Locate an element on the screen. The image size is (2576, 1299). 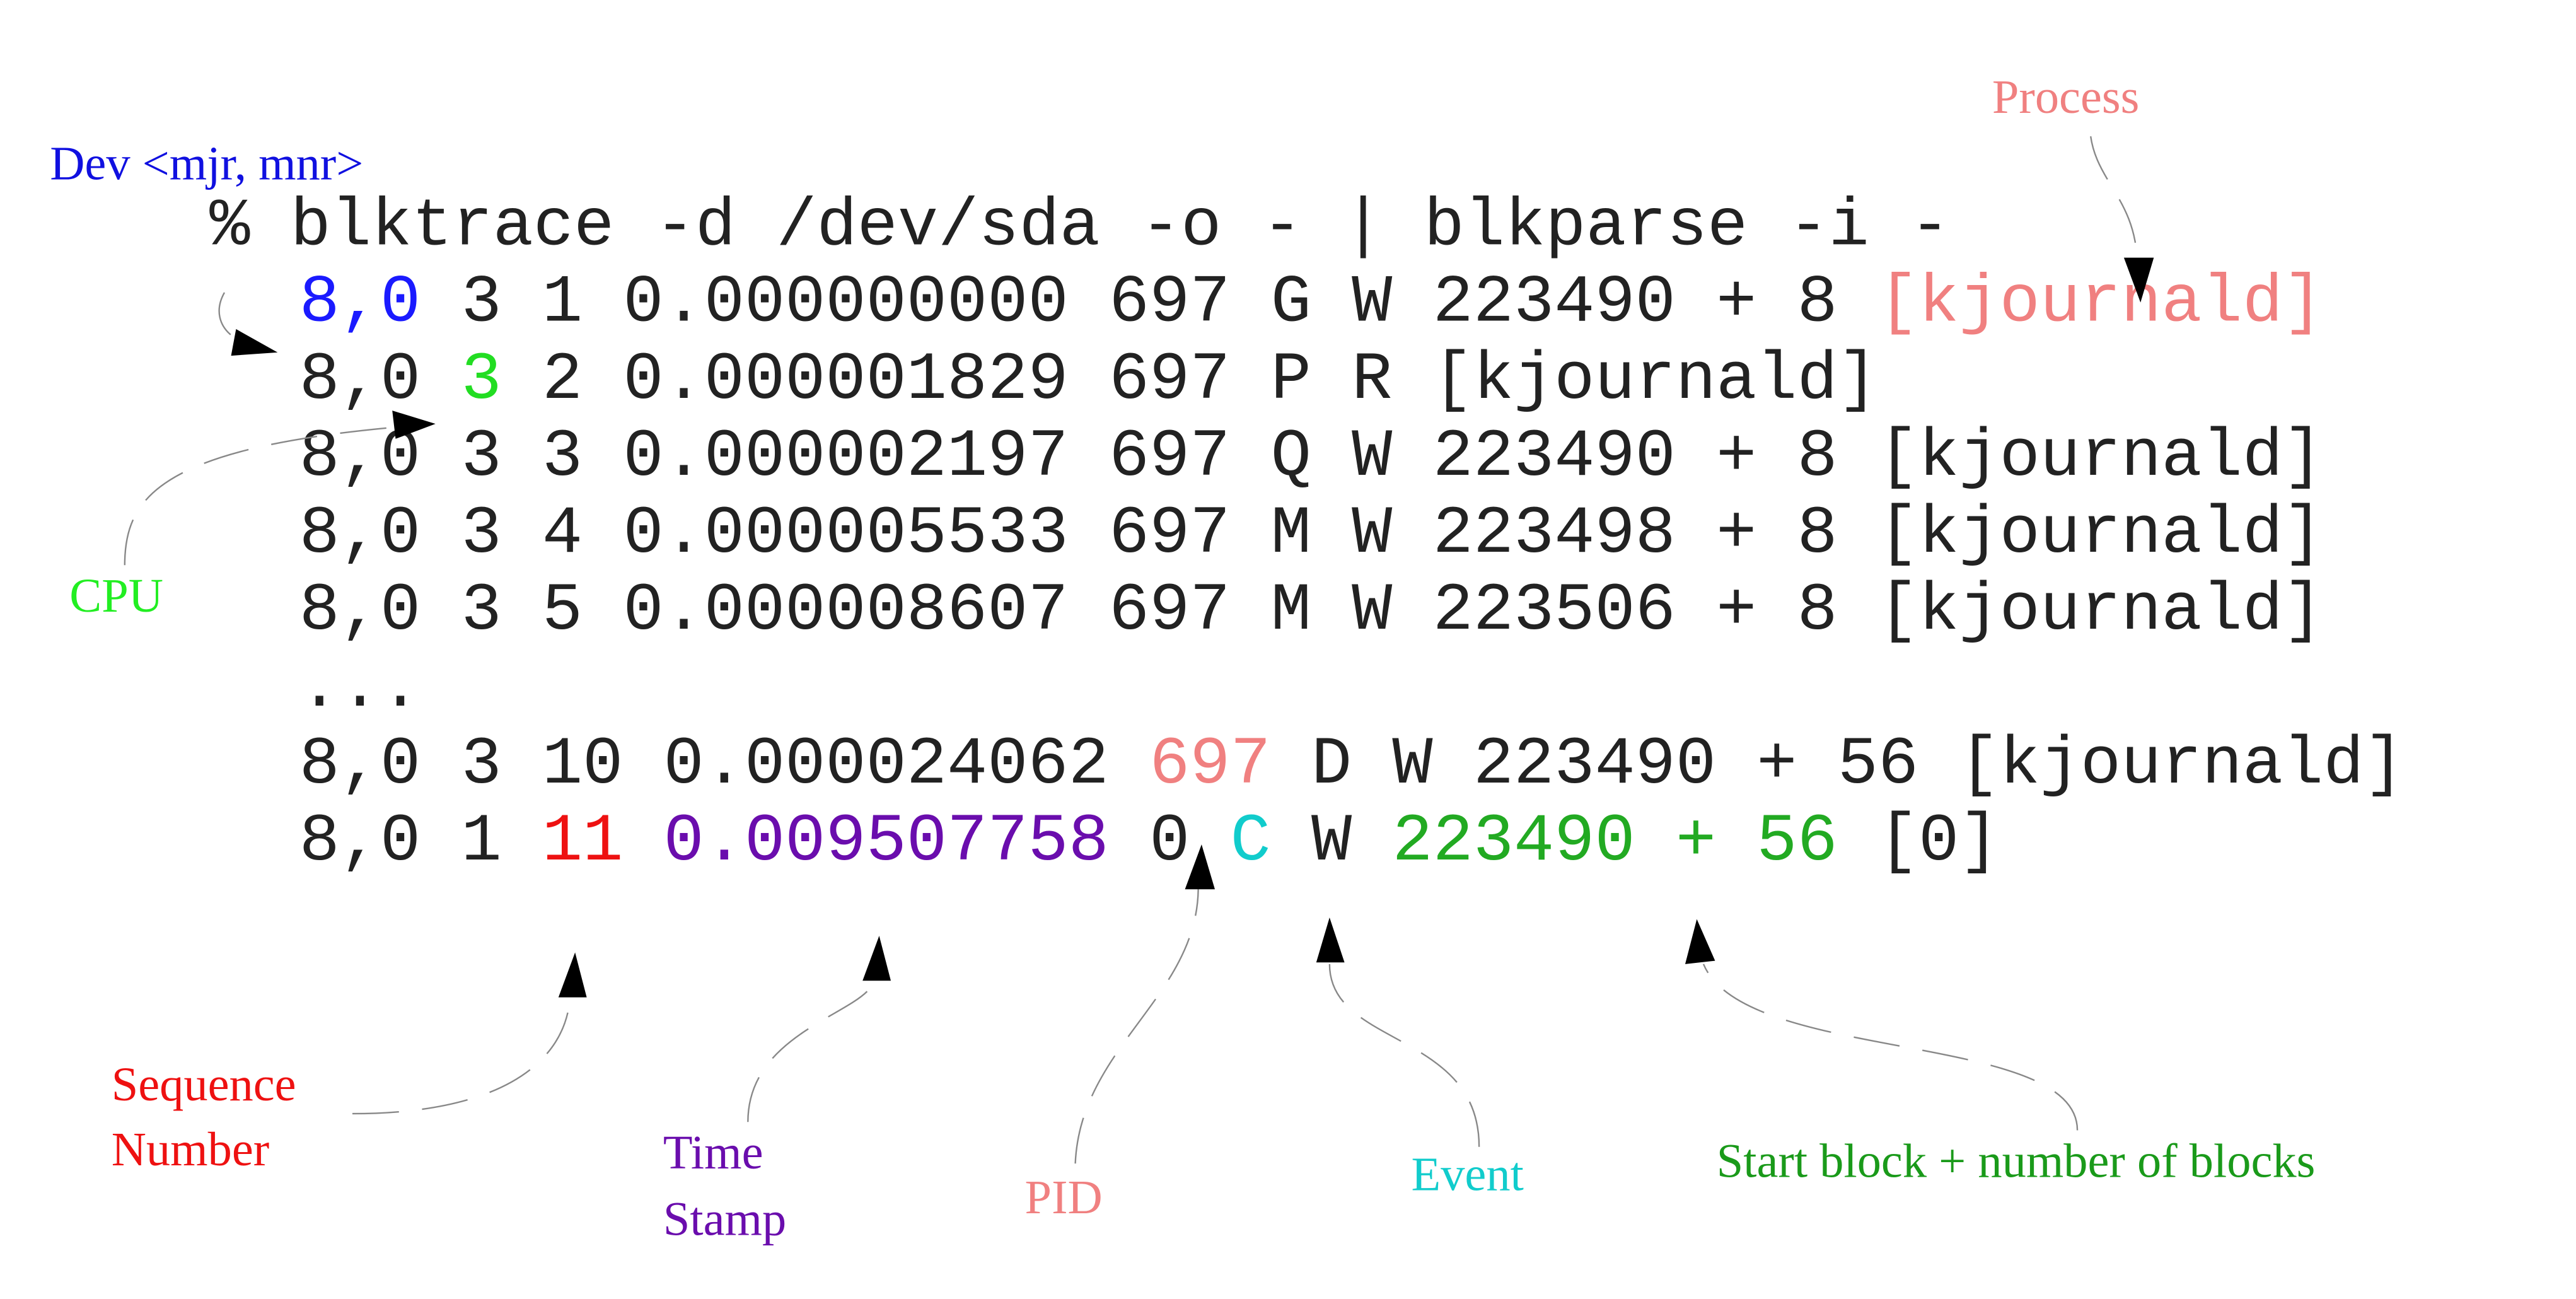
trace-field: 0.000008607 is located at coordinates (846, 611).